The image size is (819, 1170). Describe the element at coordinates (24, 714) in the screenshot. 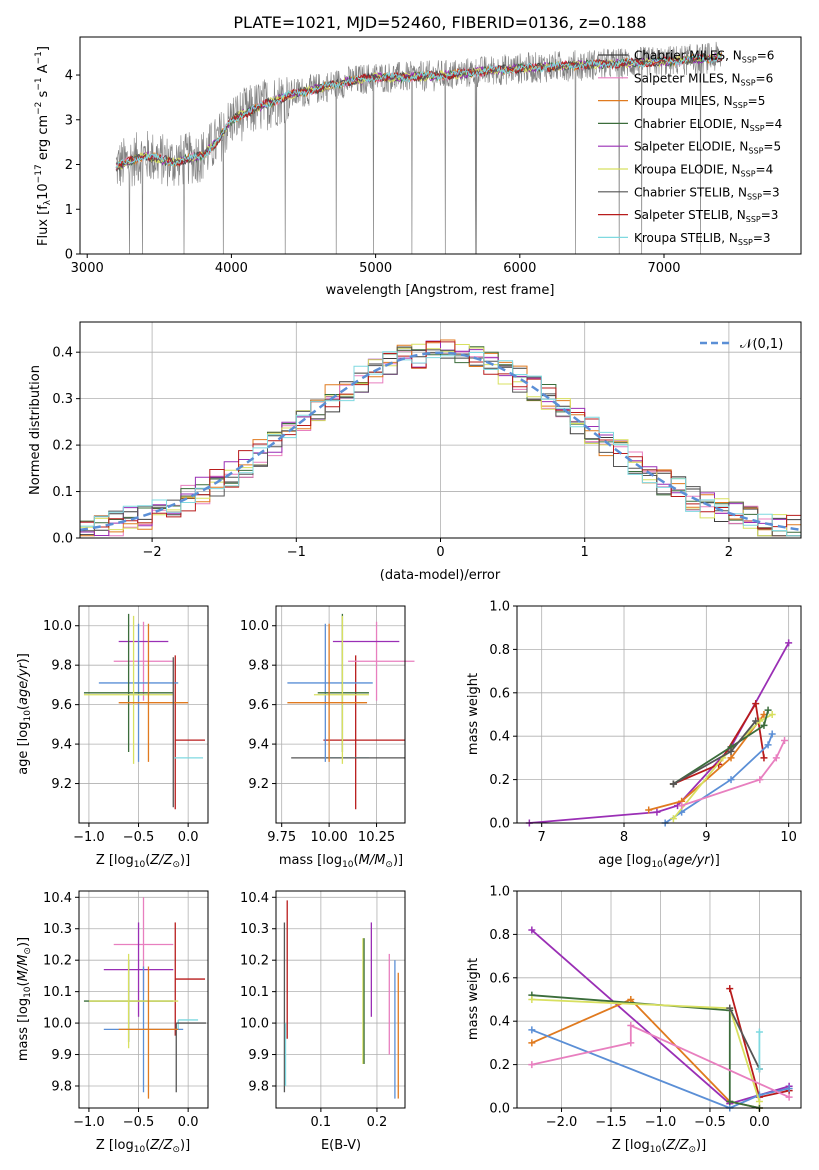

I see `age-vs-metallicity-ylabel: age [log10(age/yr)]` at that location.